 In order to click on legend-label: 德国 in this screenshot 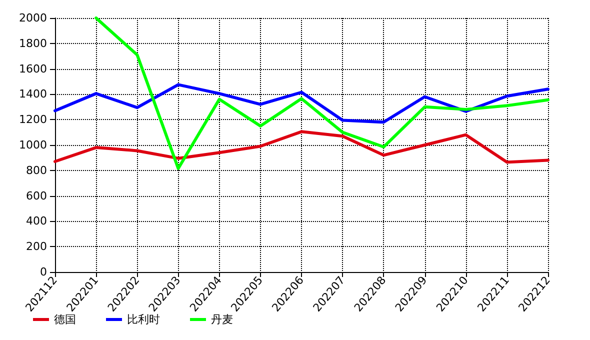, I will do `click(65, 319)`.